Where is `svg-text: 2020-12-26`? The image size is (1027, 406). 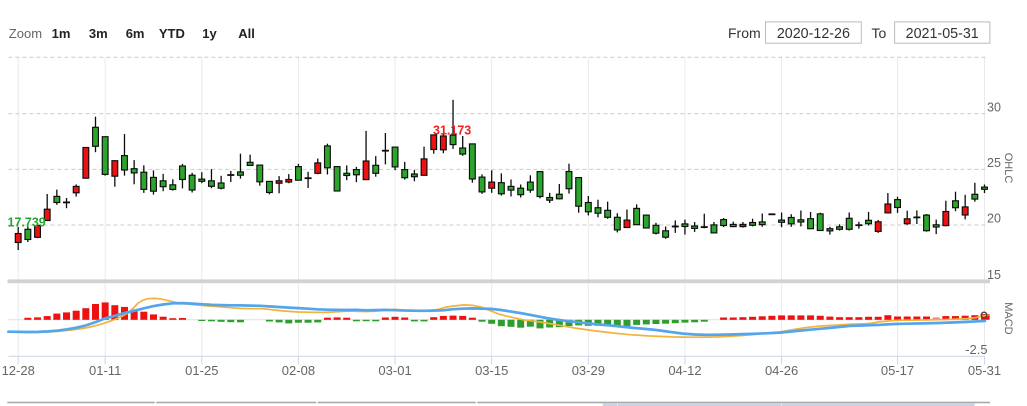 svg-text: 2020-12-26 is located at coordinates (813, 34).